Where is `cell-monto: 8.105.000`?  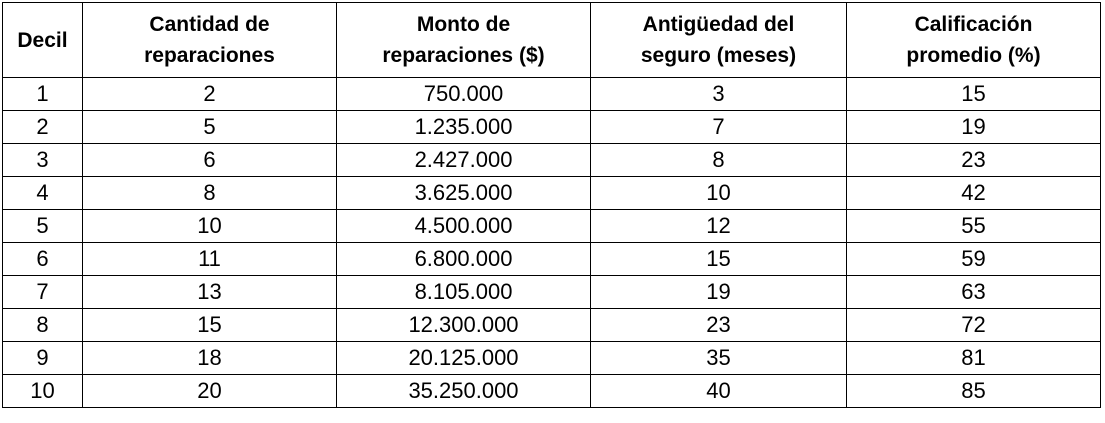
cell-monto: 8.105.000 is located at coordinates (463, 292).